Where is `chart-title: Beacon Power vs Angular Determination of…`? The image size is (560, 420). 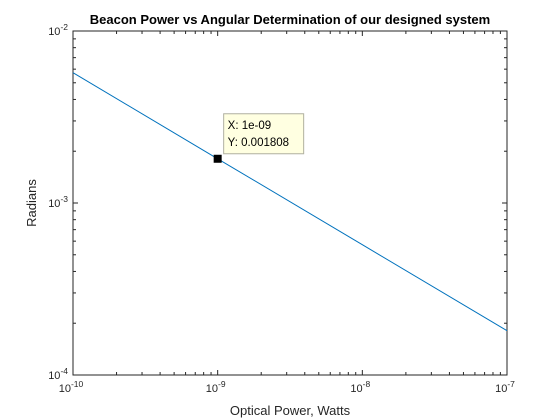
chart-title: Beacon Power vs Angular Determination of… is located at coordinates (290, 19).